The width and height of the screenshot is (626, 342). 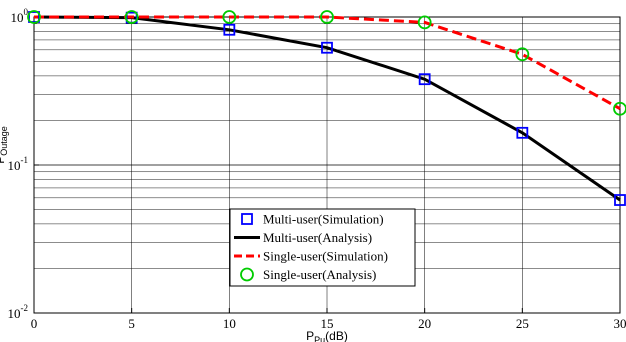 What do you see at coordinates (327, 323) in the screenshot?
I see `x-tick-label: 15` at bounding box center [327, 323].